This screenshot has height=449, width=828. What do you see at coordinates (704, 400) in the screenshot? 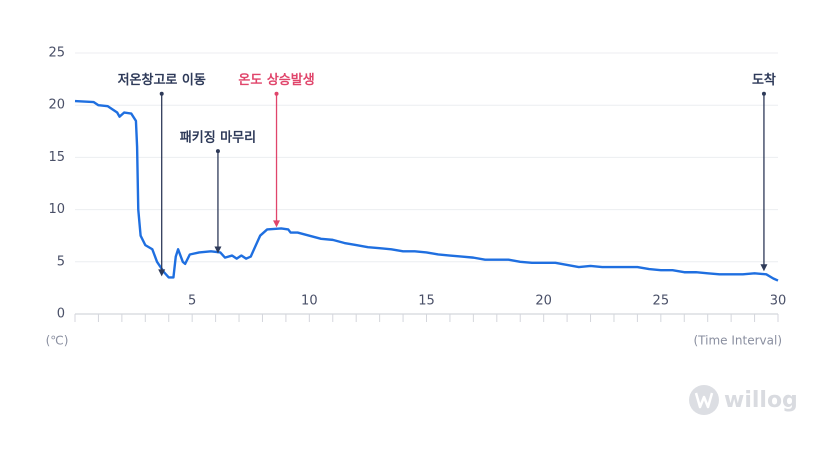
I see `logo-glyph` at bounding box center [704, 400].